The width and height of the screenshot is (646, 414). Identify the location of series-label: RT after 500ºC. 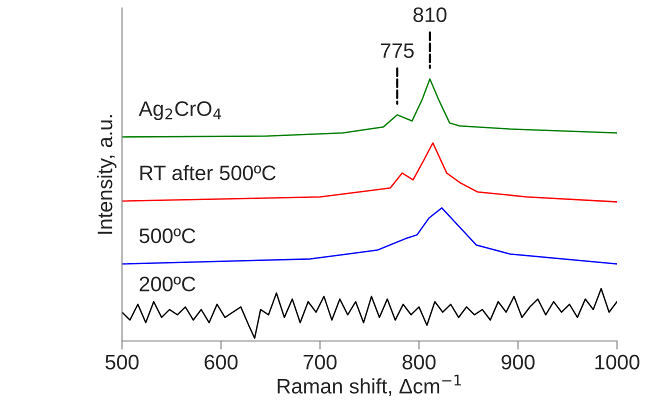
(208, 172).